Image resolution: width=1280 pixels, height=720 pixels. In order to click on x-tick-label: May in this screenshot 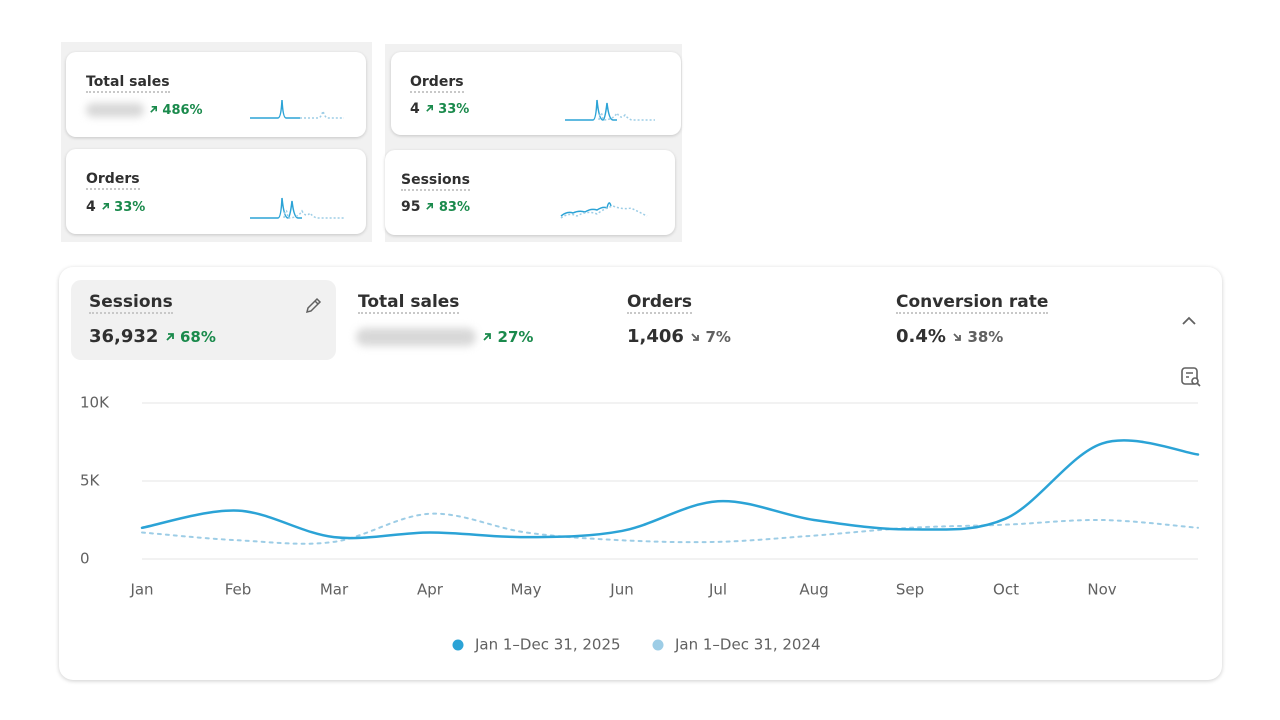, I will do `click(525, 590)`.